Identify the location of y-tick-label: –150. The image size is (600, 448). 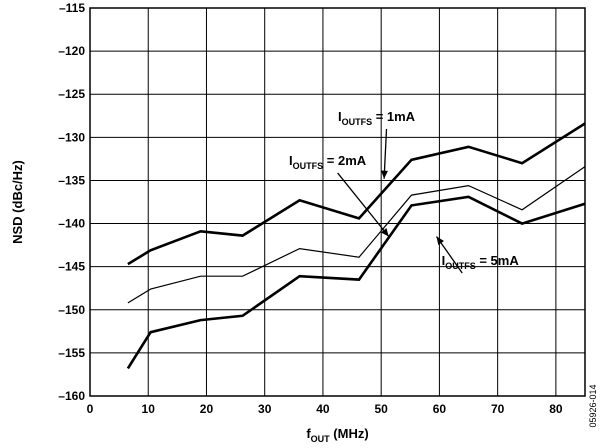
(71, 310).